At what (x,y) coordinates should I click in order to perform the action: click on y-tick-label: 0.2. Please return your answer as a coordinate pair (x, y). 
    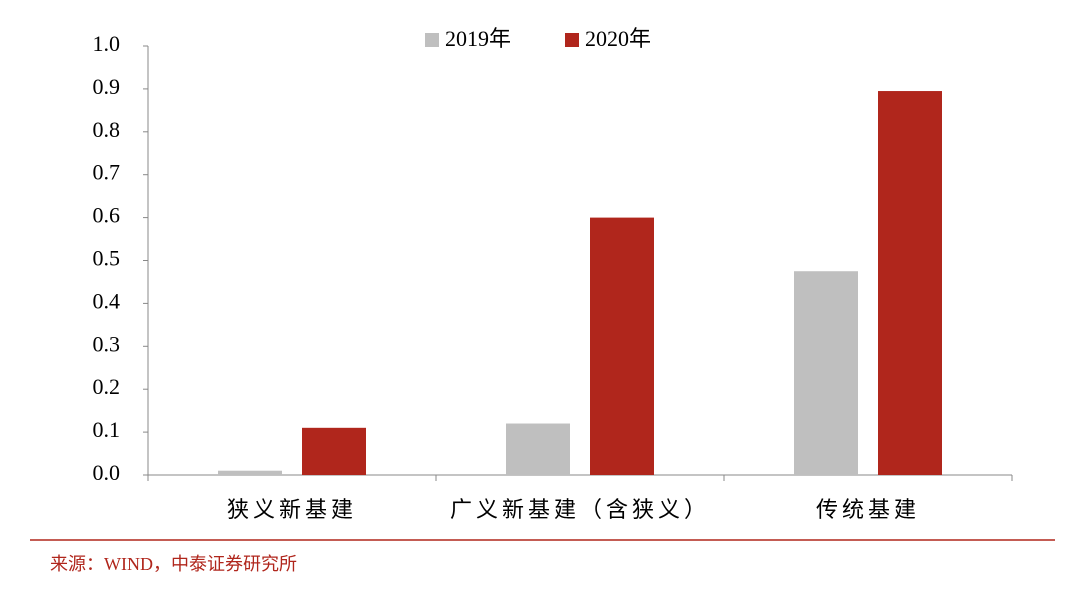
    Looking at the image, I should click on (107, 386).